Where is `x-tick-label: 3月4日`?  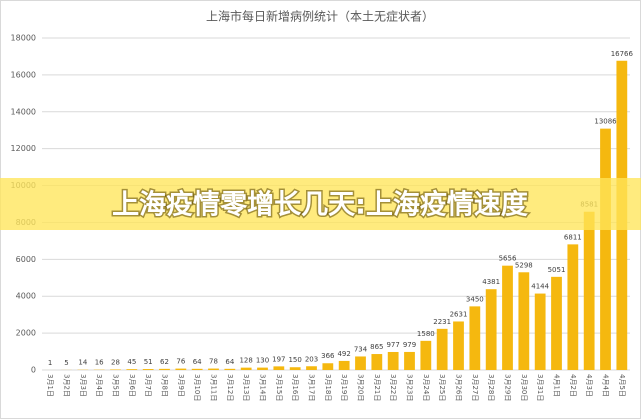
x-tick-label: 3月4日 is located at coordinates (99, 385).